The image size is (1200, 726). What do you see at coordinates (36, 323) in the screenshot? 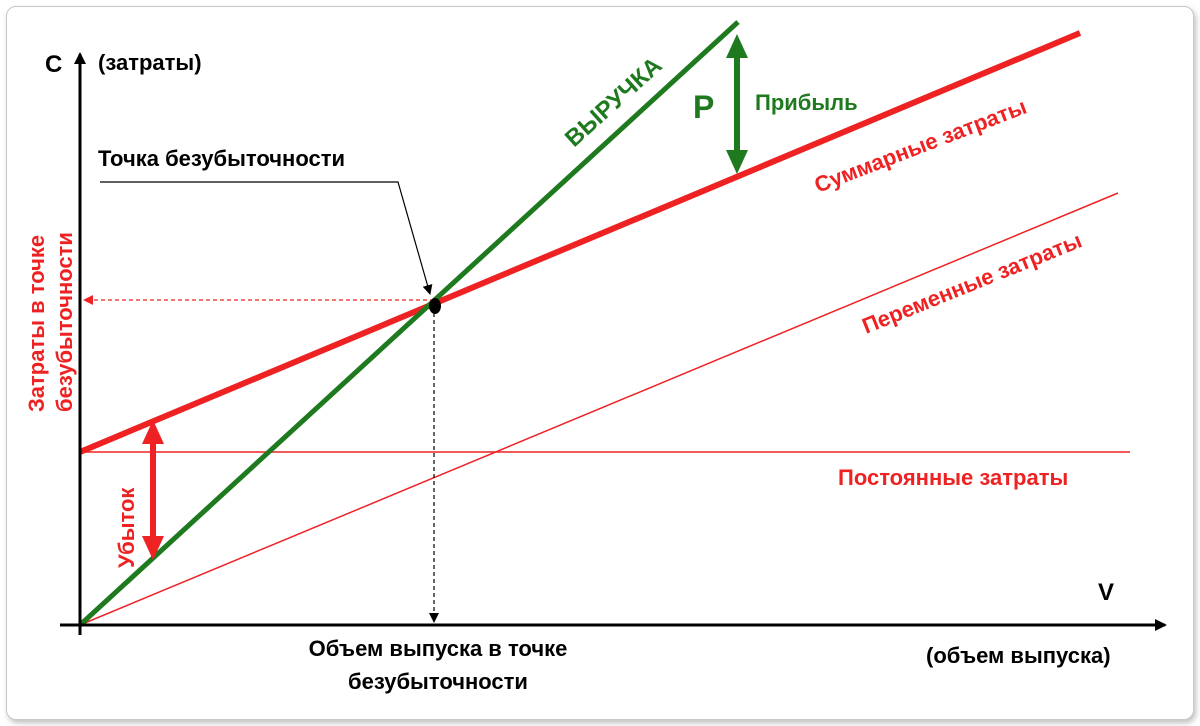
I see `cost-at-break-even-label-line1: Затраты в точке` at bounding box center [36, 323].